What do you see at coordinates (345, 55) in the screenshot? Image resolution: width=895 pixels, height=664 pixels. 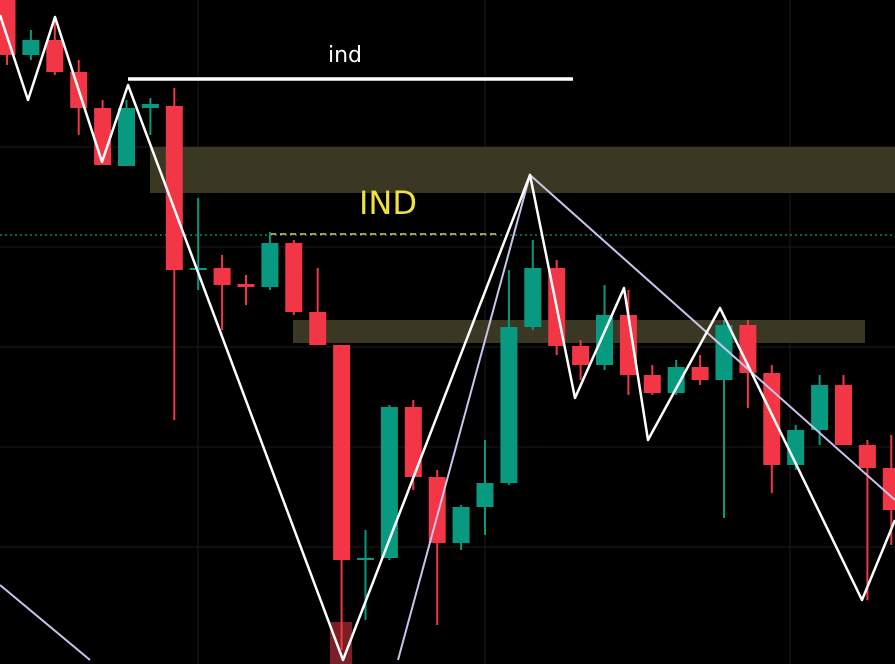 I see `line-label: ind` at bounding box center [345, 55].